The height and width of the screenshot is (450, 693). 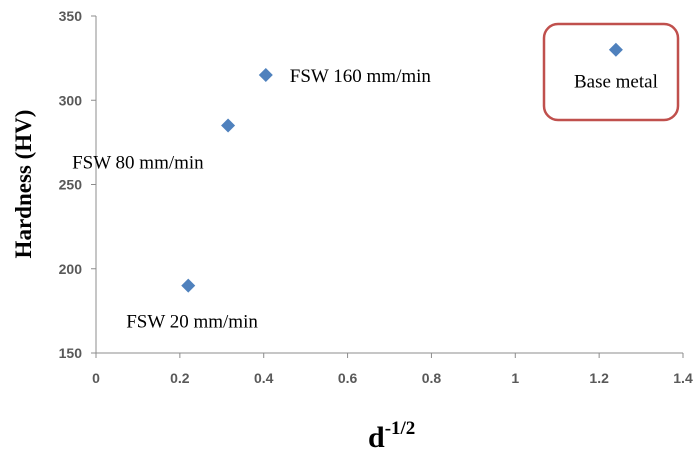 What do you see at coordinates (683, 378) in the screenshot?
I see `x-tick-label: 1.4` at bounding box center [683, 378].